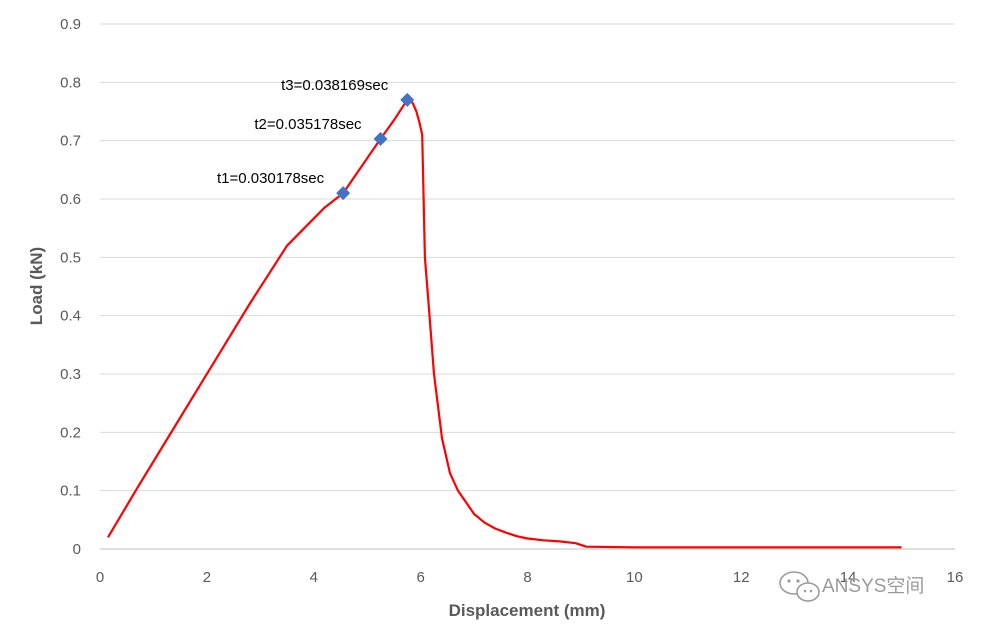 The height and width of the screenshot is (628, 988). Describe the element at coordinates (207, 577) in the screenshot. I see `x-tick-label: 2` at that location.